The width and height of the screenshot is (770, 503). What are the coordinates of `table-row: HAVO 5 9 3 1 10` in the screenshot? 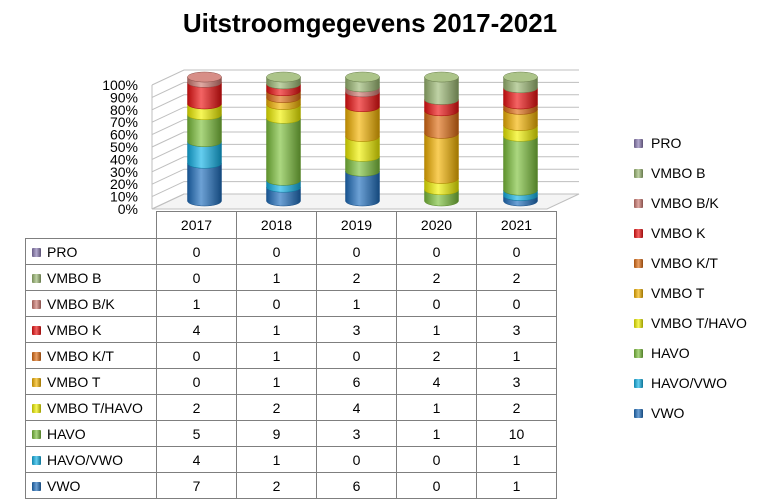 It's located at (291, 433).